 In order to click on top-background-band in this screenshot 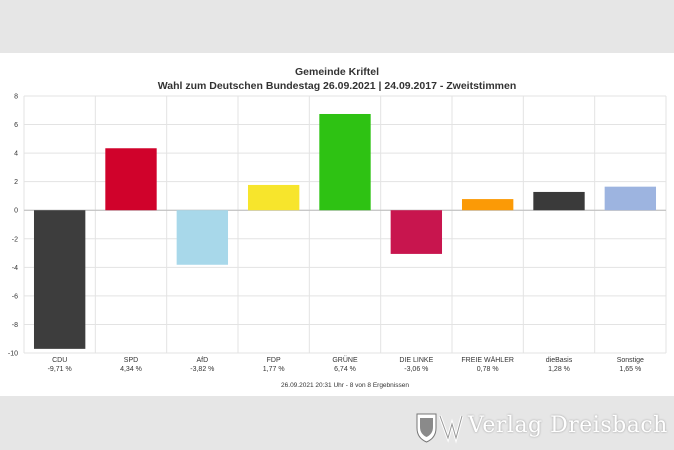, I will do `click(337, 26)`.